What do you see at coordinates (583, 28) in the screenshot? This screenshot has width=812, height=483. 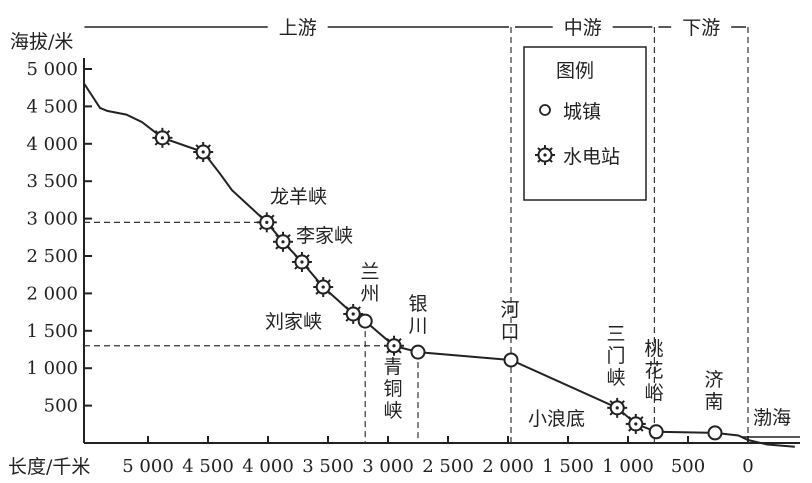 I see `section-label: 中游` at bounding box center [583, 28].